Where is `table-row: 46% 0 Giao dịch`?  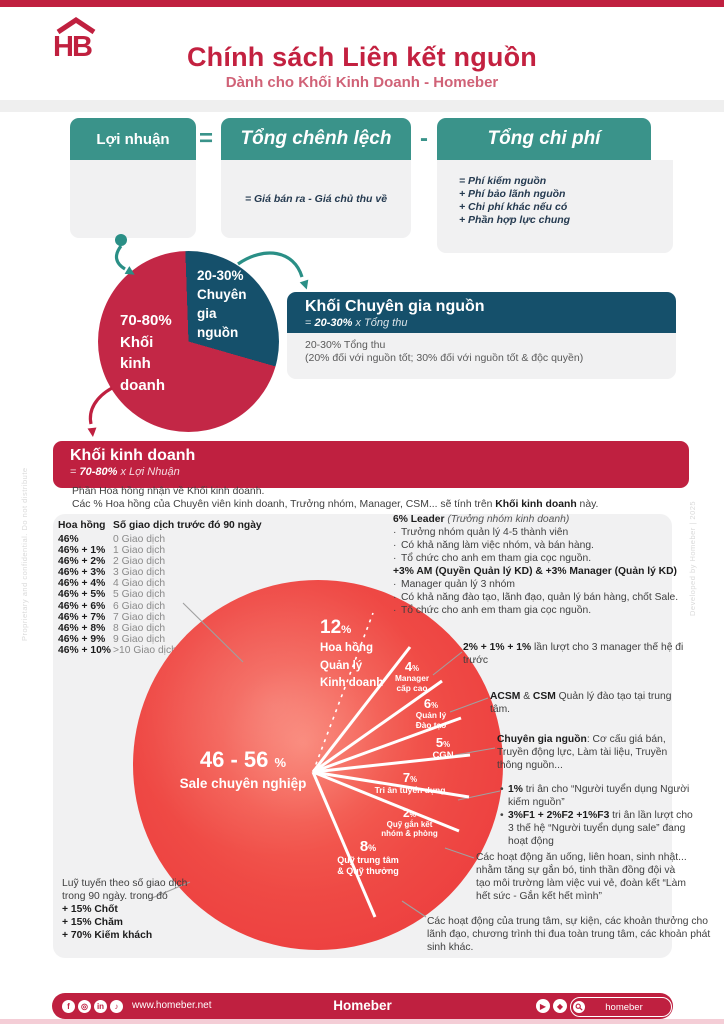 table-row: 46% 0 Giao dịch is located at coordinates (112, 539).